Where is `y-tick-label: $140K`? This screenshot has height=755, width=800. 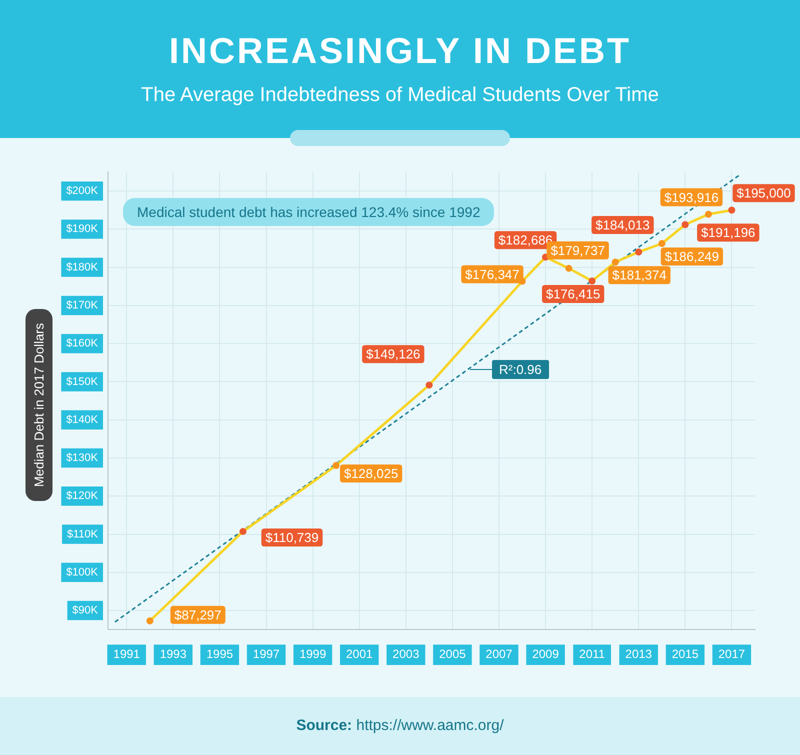
y-tick-label: $140K is located at coordinates (82, 420).